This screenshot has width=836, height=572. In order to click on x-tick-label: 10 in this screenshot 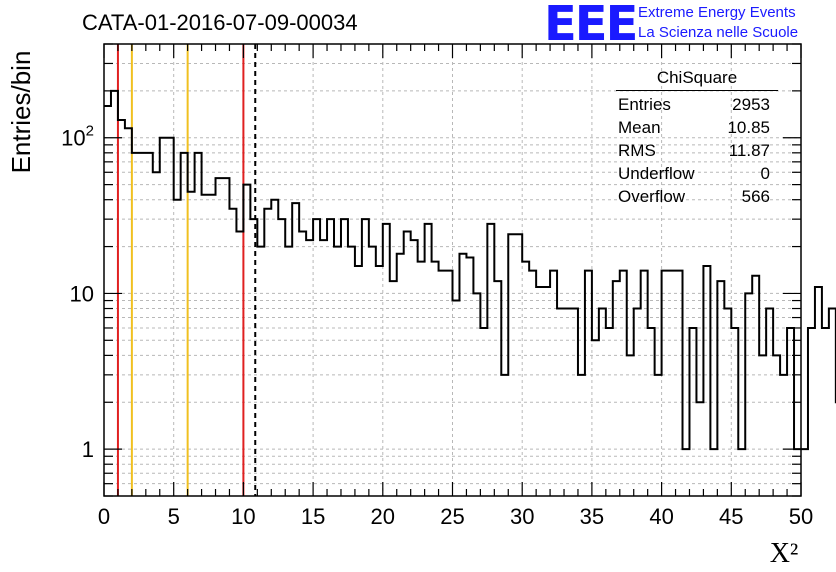, I will do `click(243, 516)`.